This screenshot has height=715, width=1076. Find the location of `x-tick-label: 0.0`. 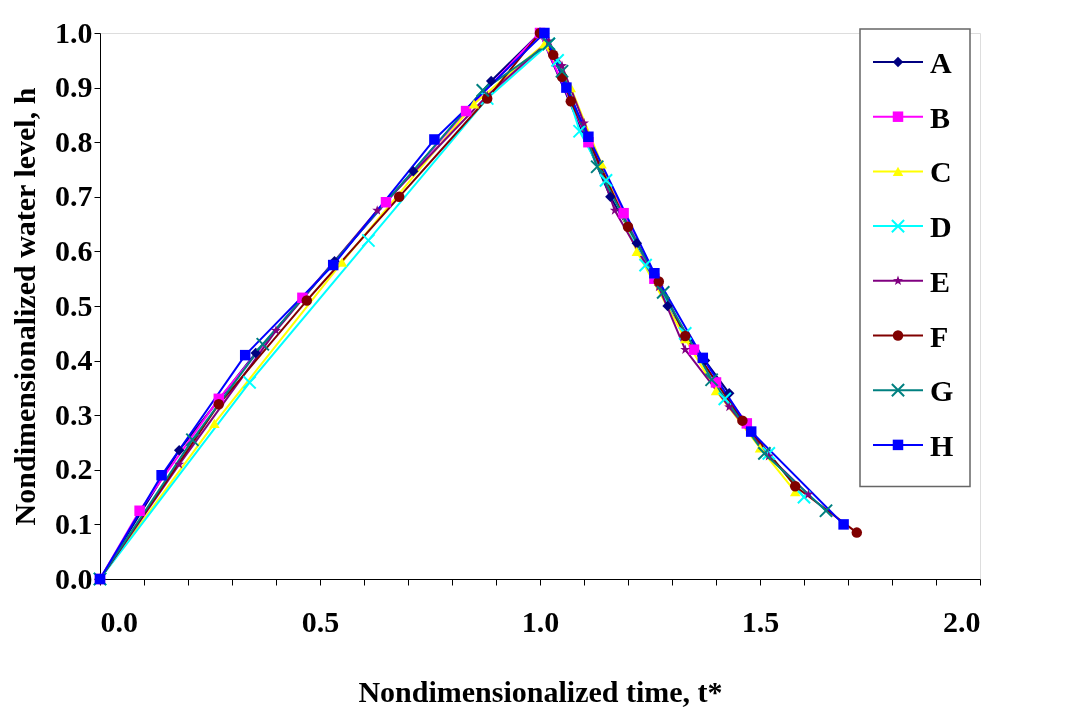

x-tick-label: 0.0 is located at coordinates (119, 621).